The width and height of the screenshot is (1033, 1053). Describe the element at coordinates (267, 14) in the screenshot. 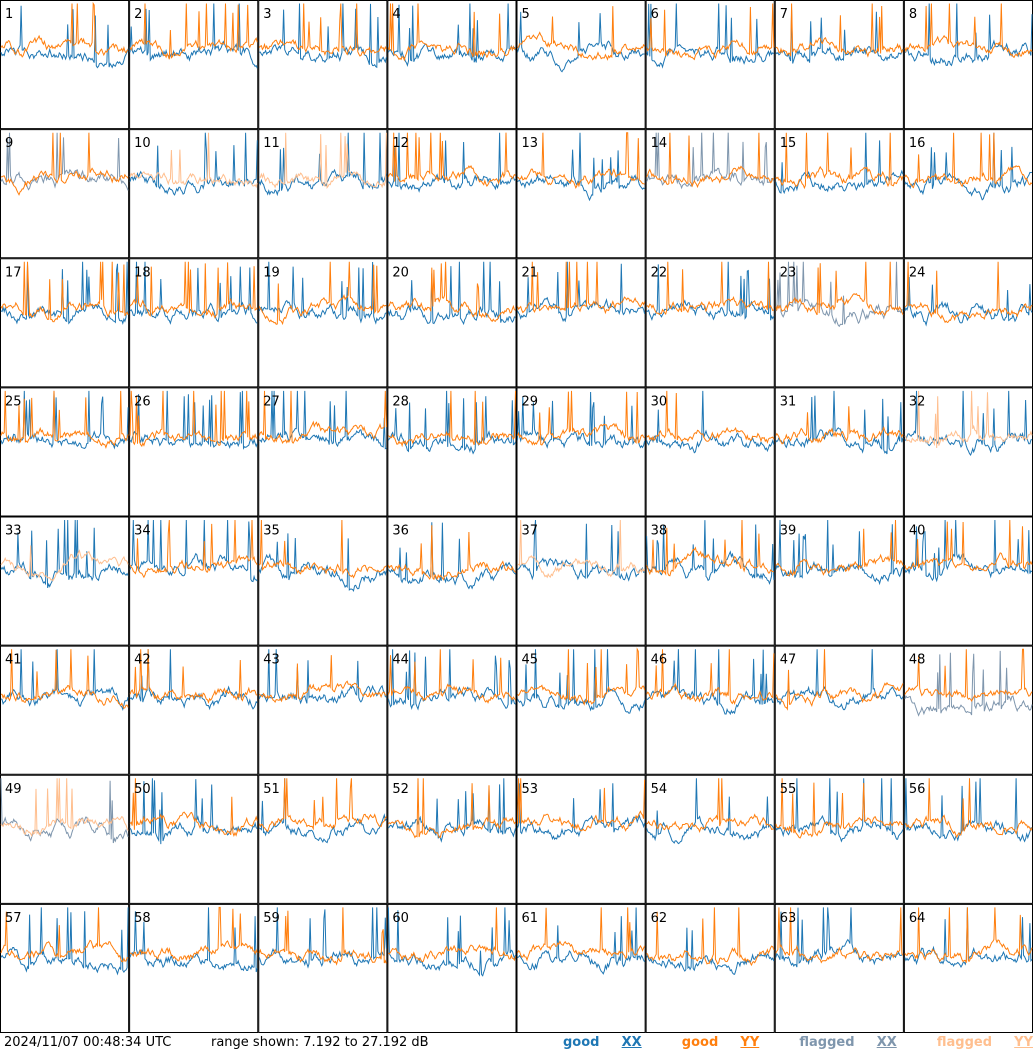

I see `panel-label: 3` at that location.